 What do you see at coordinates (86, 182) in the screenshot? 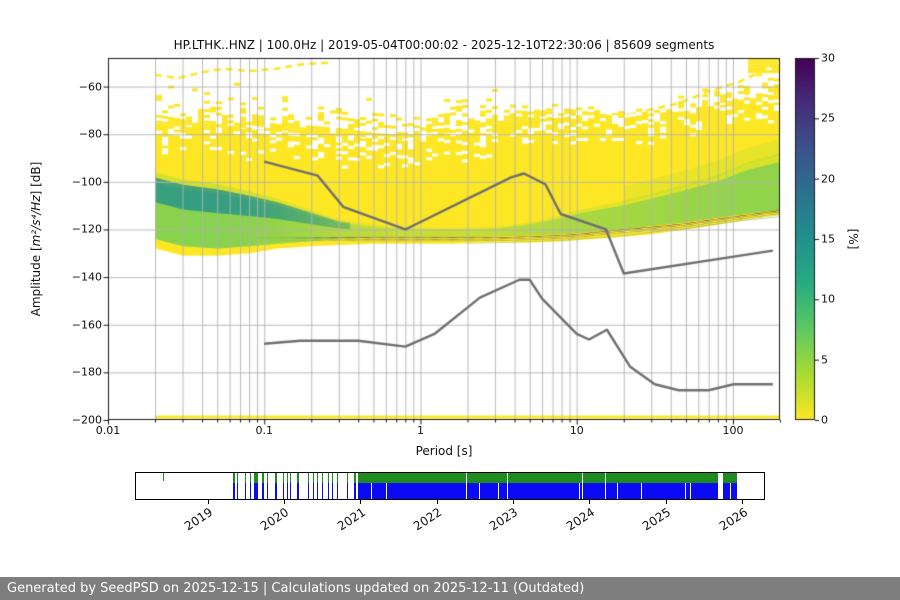
I see `y-tick-label: −100` at bounding box center [86, 182].